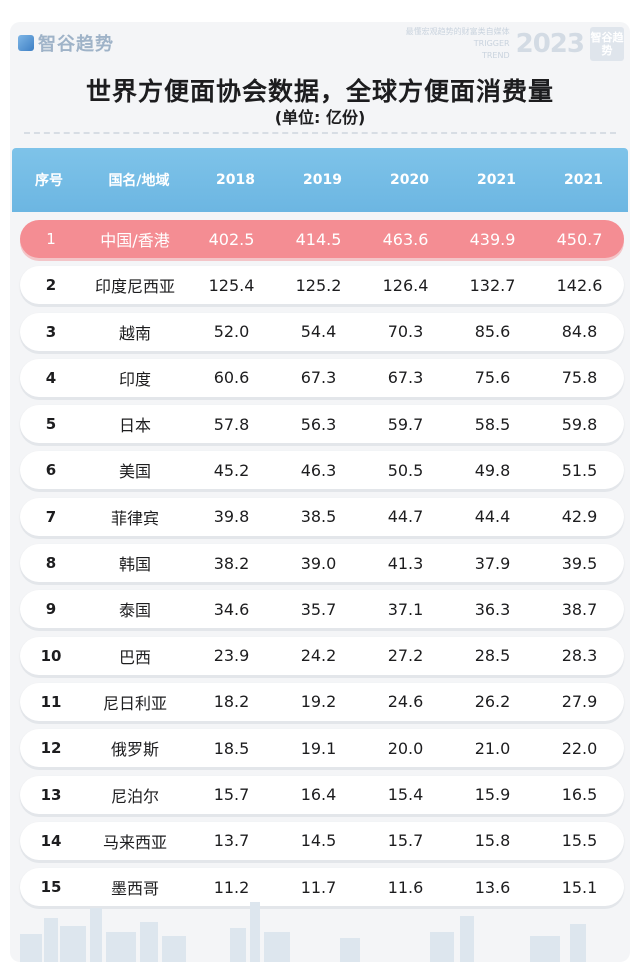 This screenshot has height=977, width=640. I want to click on value-cell: 15.9, so click(492, 795).